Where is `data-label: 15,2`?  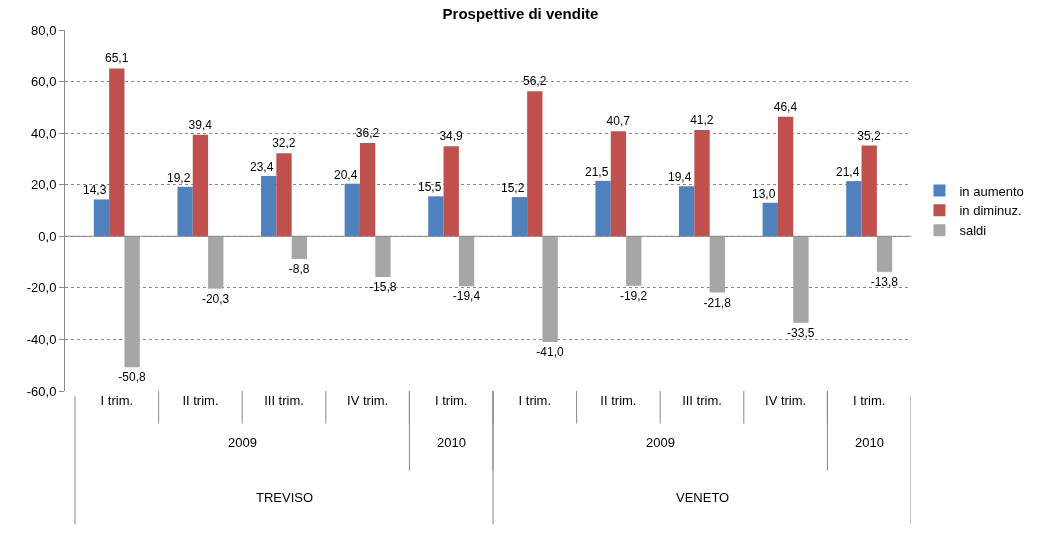
data-label: 15,2 is located at coordinates (513, 188).